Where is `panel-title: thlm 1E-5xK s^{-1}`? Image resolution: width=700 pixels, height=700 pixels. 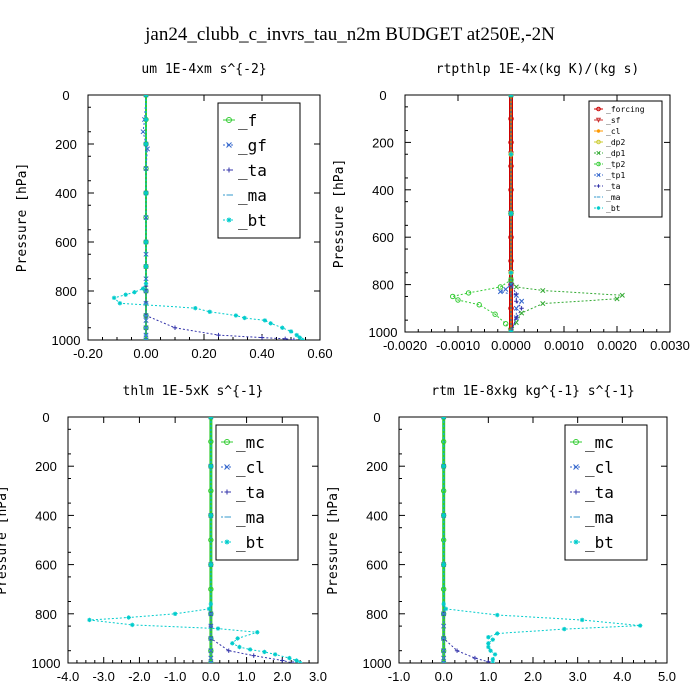 panel-title: thlm 1E-5xK s^{-1} is located at coordinates (193, 391).